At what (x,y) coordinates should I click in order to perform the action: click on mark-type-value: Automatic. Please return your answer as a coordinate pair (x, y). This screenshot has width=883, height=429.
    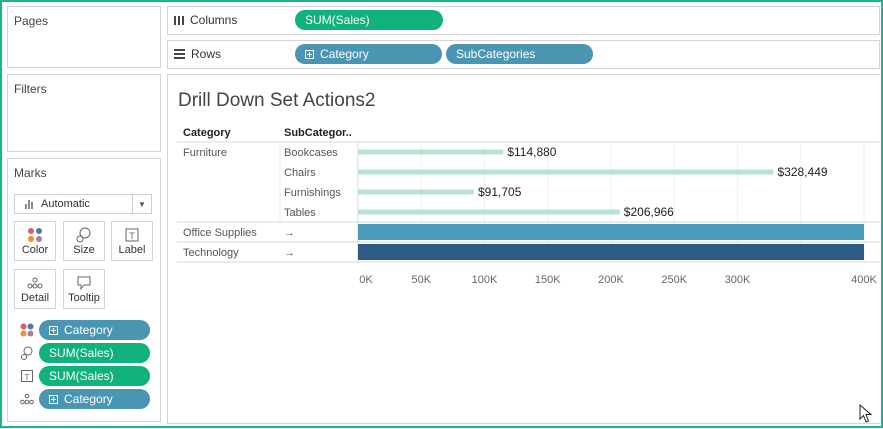
    Looking at the image, I should click on (65, 204).